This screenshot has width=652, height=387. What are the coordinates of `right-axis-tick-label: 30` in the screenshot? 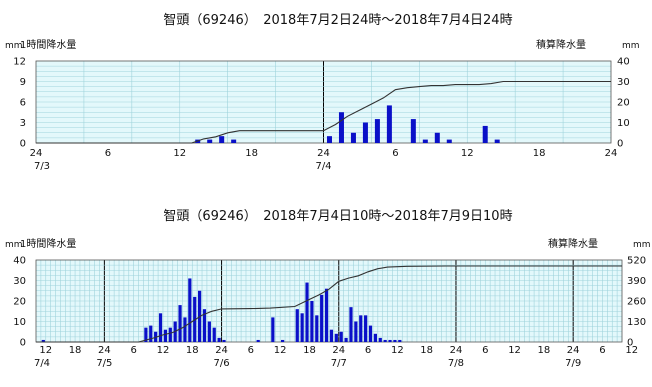 It's located at (623, 82).